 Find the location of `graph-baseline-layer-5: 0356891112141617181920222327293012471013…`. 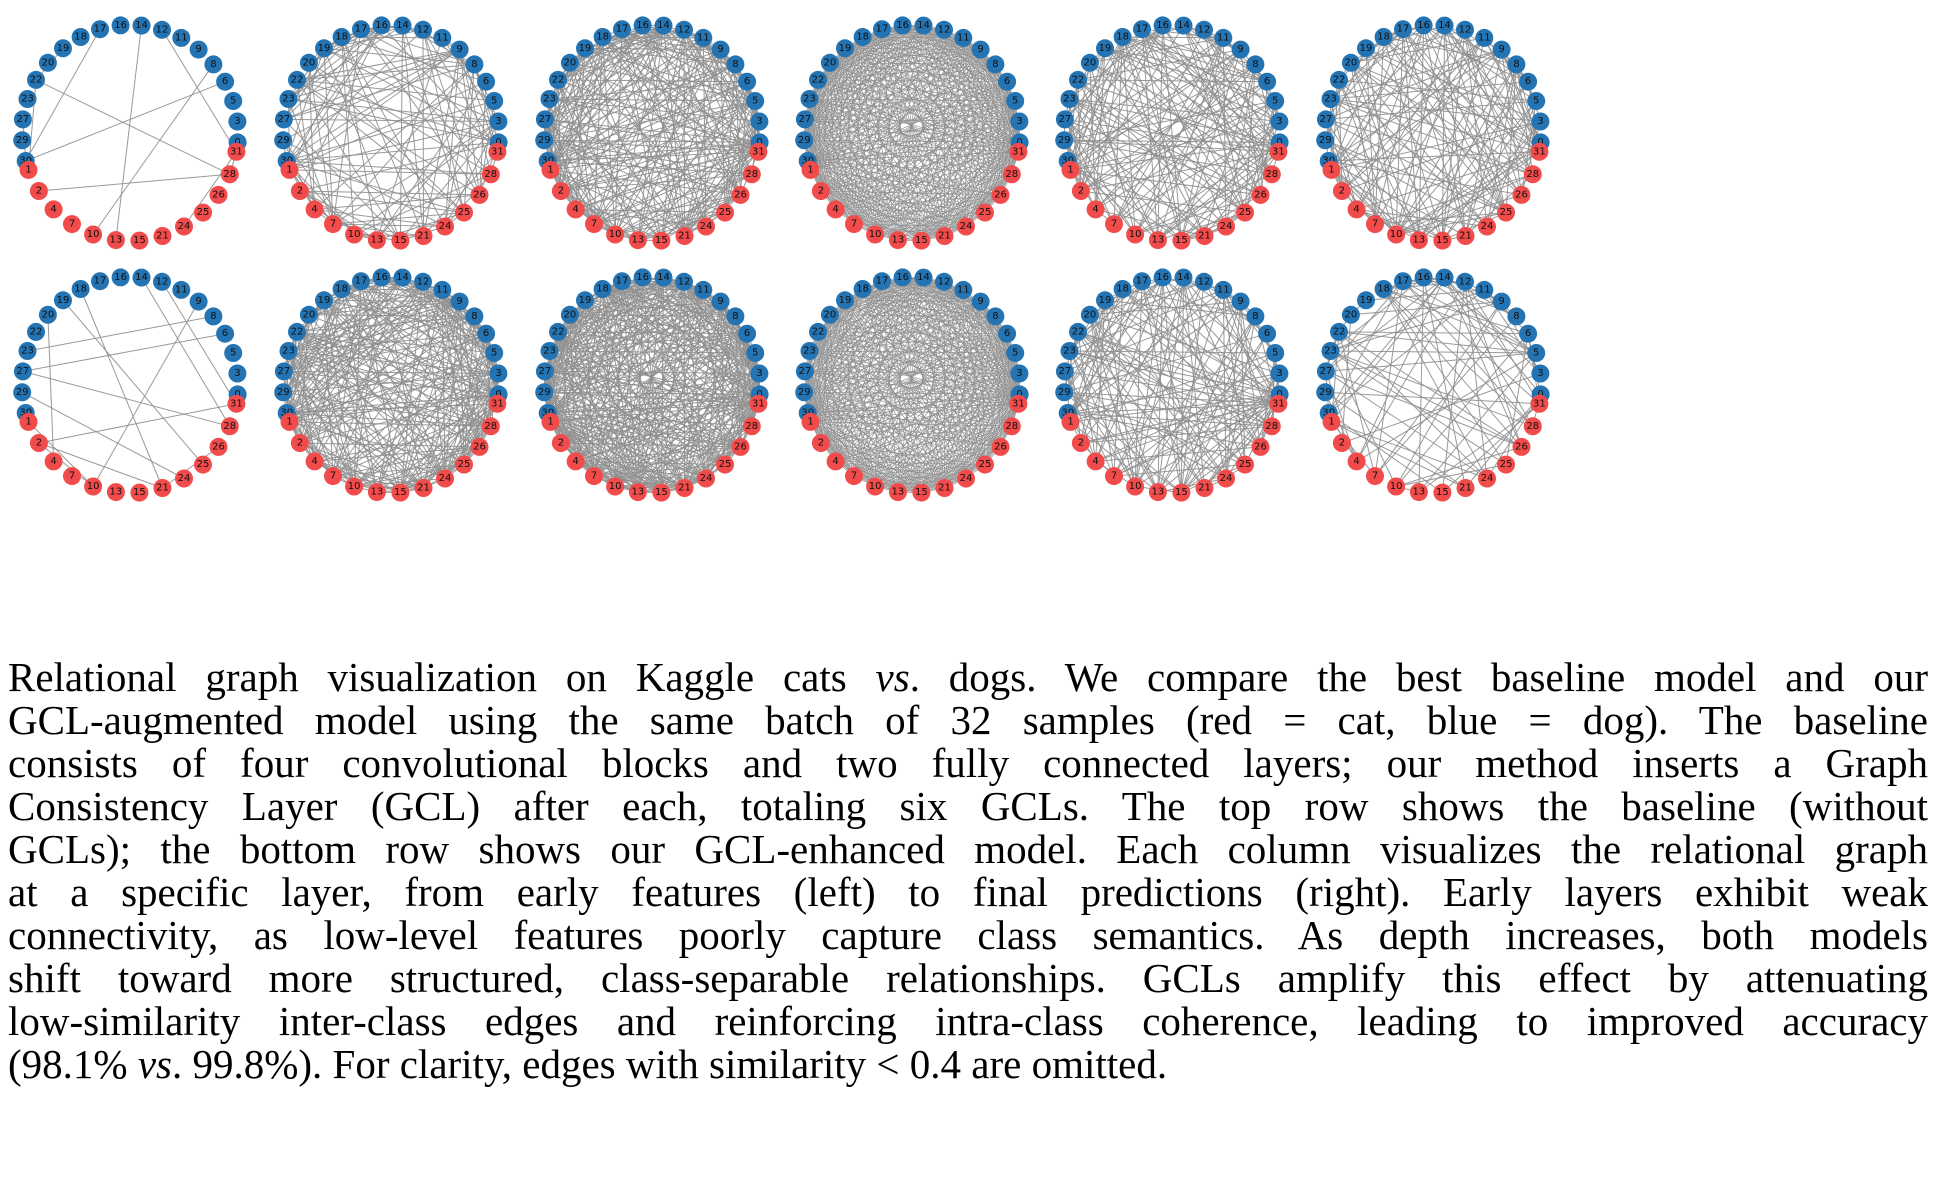

graph-baseline-layer-5: 0356891112141617181920222327293012471013… is located at coordinates (1172, 133).